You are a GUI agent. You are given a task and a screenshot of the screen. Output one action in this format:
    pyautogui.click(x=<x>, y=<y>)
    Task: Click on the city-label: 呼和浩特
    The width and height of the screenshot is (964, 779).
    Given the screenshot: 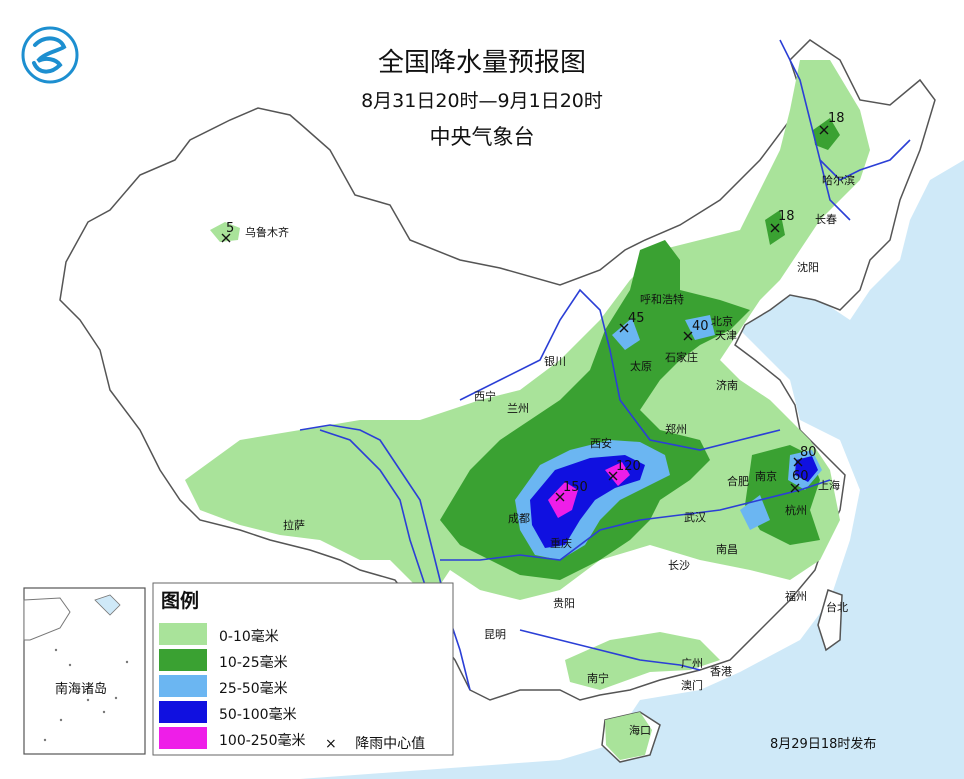 What is the action you would take?
    pyautogui.click(x=662, y=299)
    